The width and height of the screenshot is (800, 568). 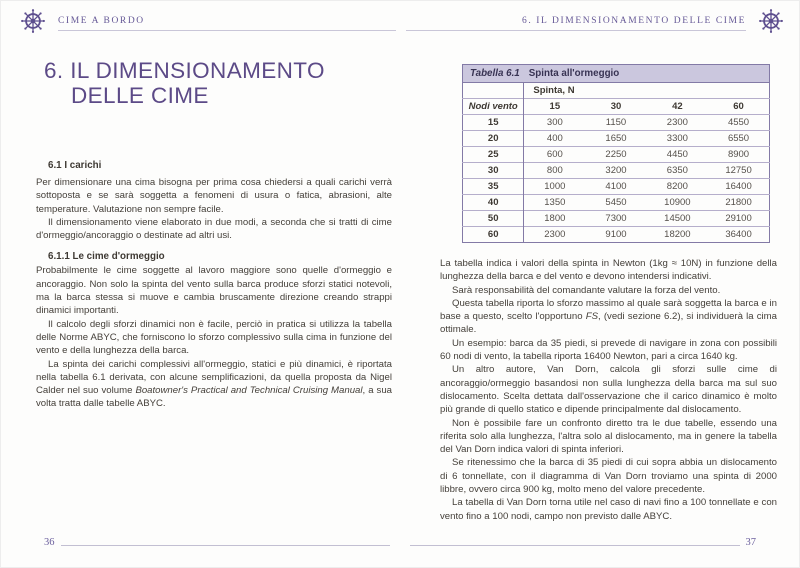 I want to click on wind-cell: 60, so click(x=493, y=234).